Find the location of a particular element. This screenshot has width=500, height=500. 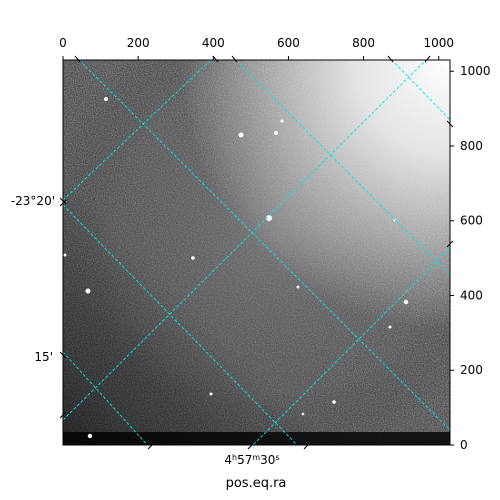

y-tick-label: 800 is located at coordinates (471, 146).